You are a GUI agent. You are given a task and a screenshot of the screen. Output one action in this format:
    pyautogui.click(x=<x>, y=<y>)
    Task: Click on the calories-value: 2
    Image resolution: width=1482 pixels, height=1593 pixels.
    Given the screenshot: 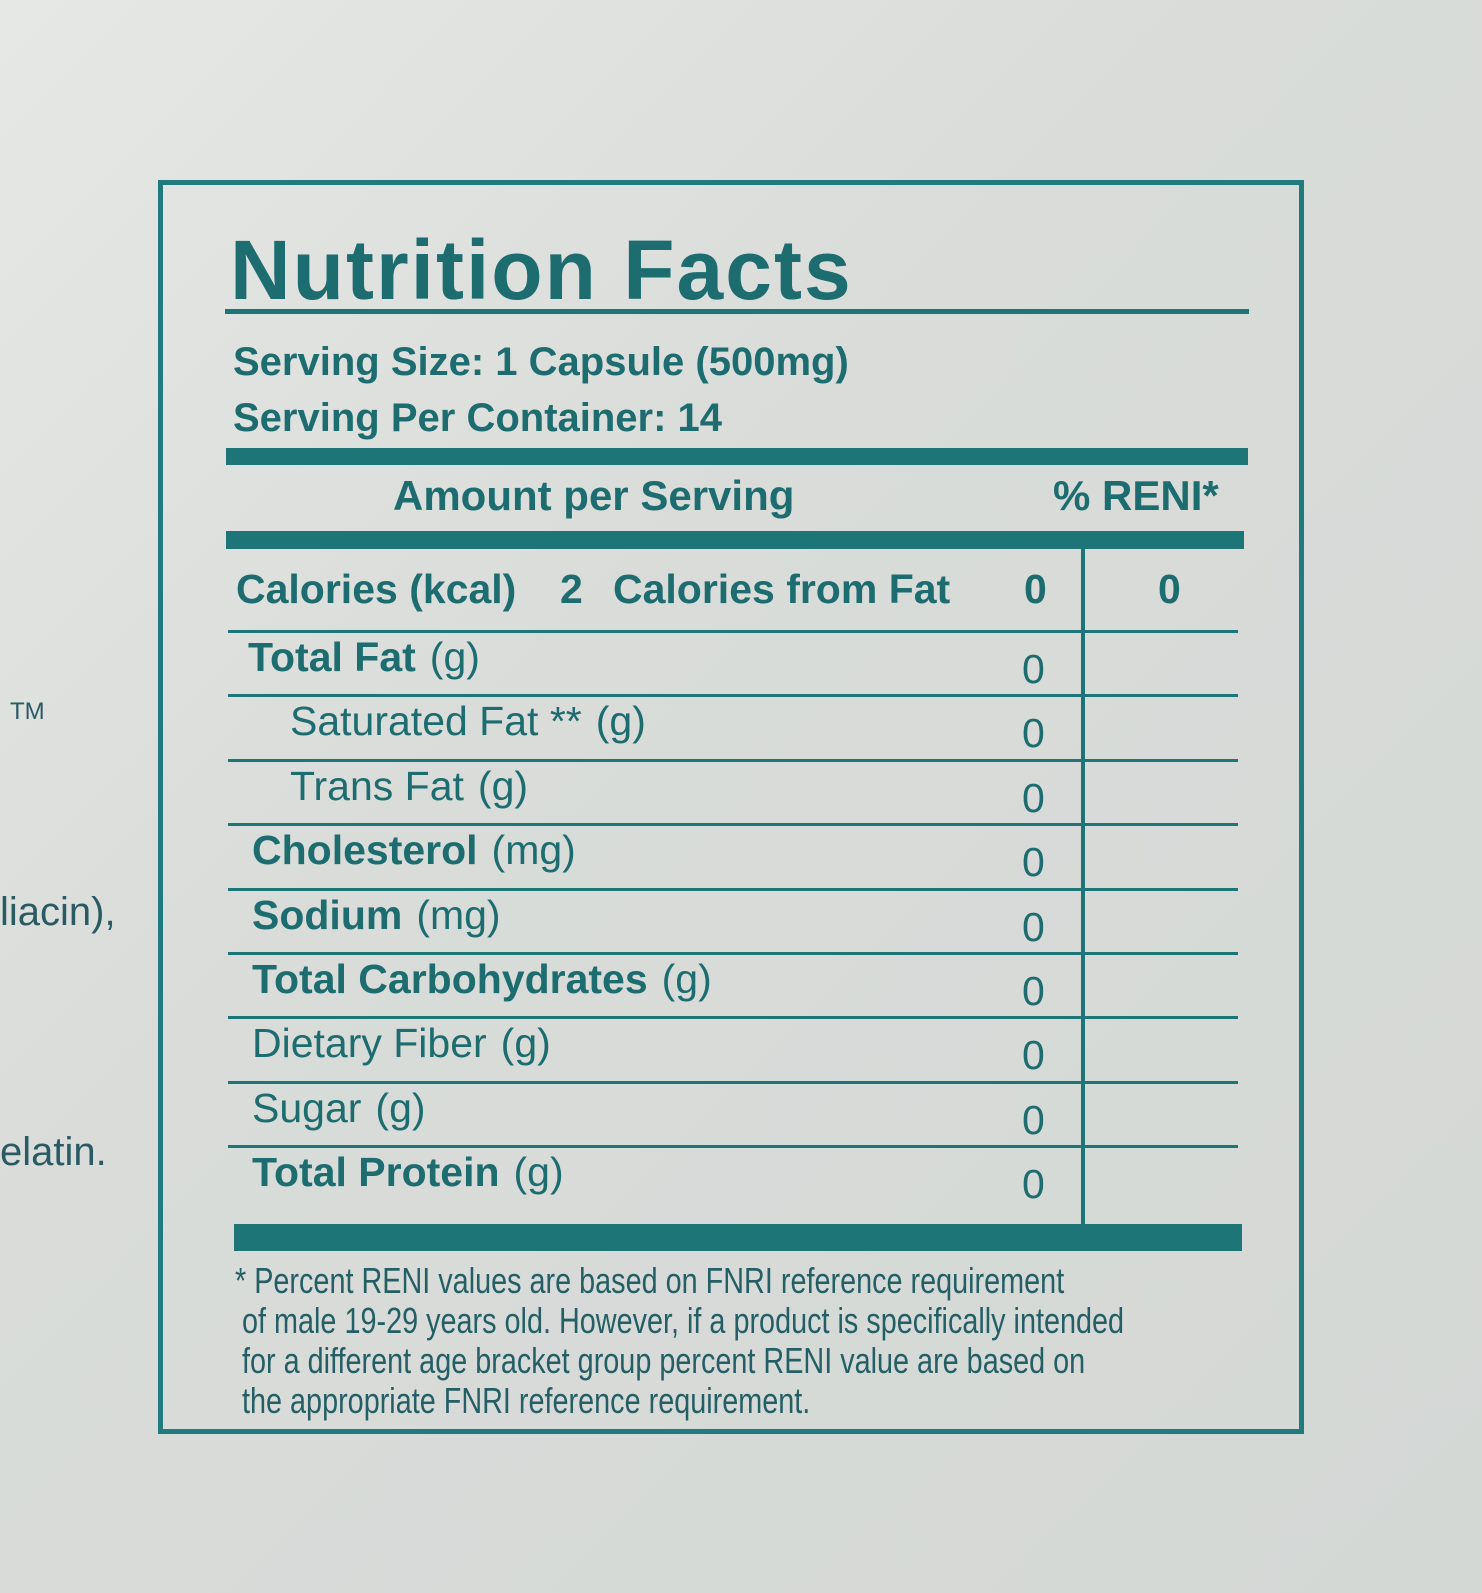 What is the action you would take?
    pyautogui.click(x=571, y=589)
    